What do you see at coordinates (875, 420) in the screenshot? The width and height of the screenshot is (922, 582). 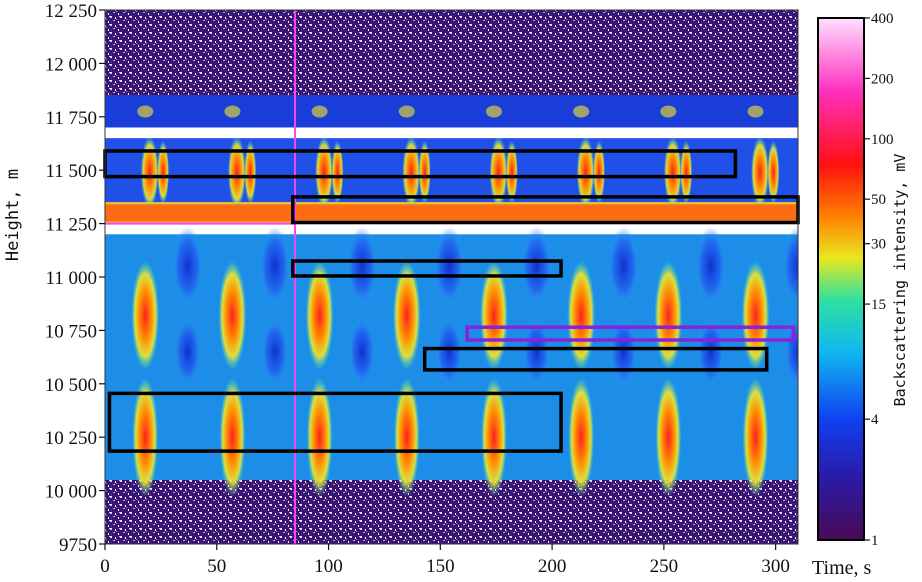 I see `colorbar-tick-label: 4` at bounding box center [875, 420].